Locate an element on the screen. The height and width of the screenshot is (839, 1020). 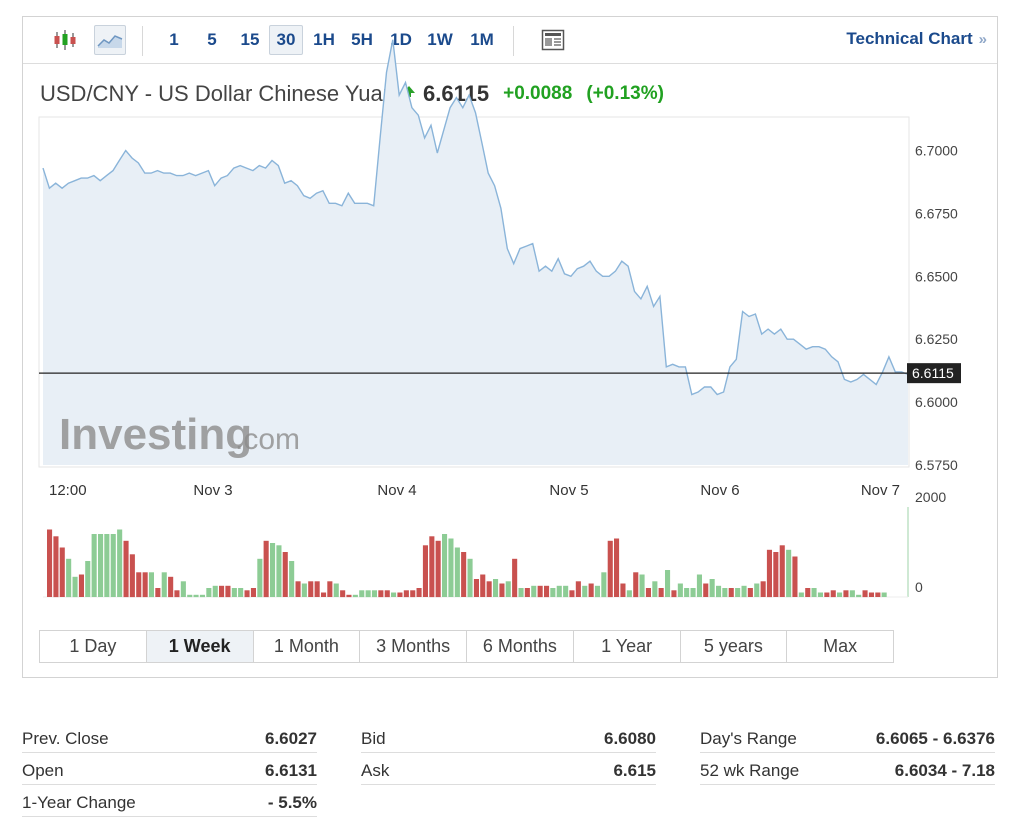
area-chart-icon is located at coordinates (110, 40).